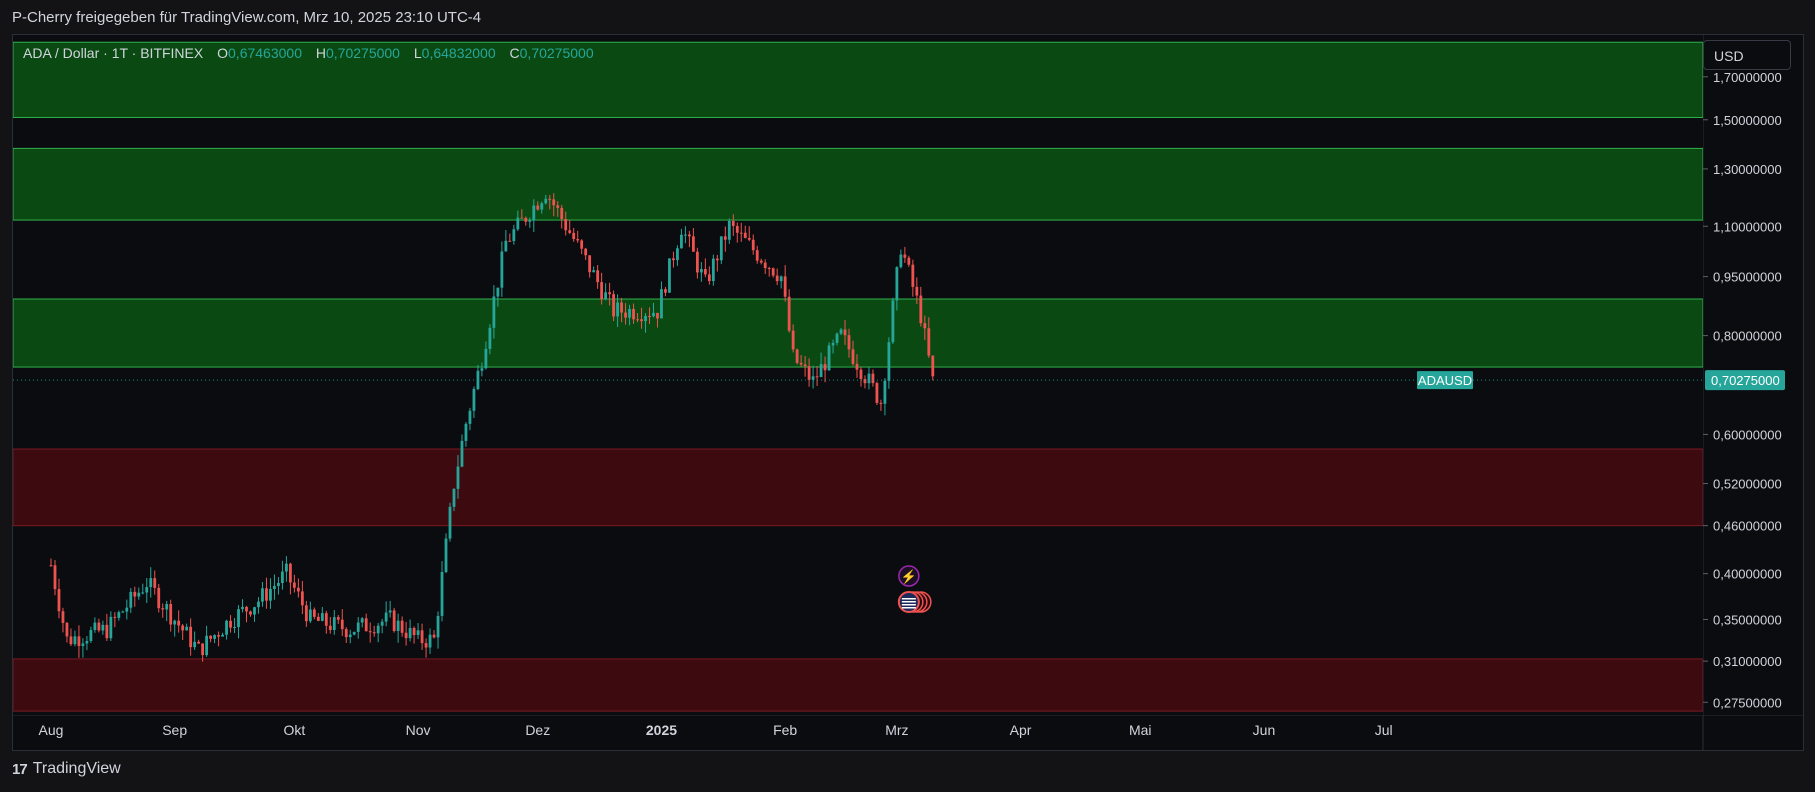  I want to click on lightning-icon-glyph: ⚡, so click(909, 577).